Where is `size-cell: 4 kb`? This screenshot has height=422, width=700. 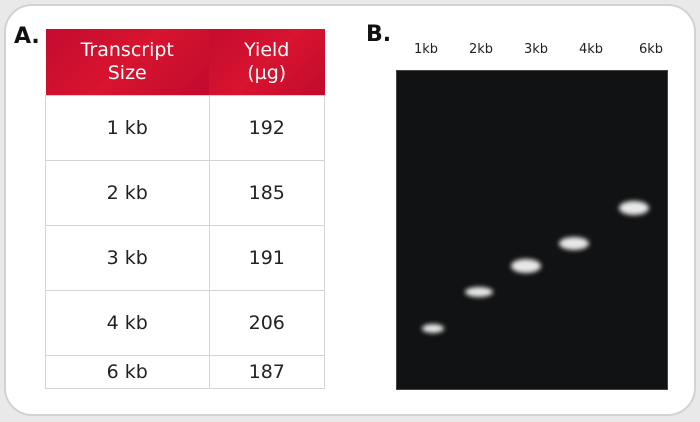 size-cell: 4 kb is located at coordinates (127, 323).